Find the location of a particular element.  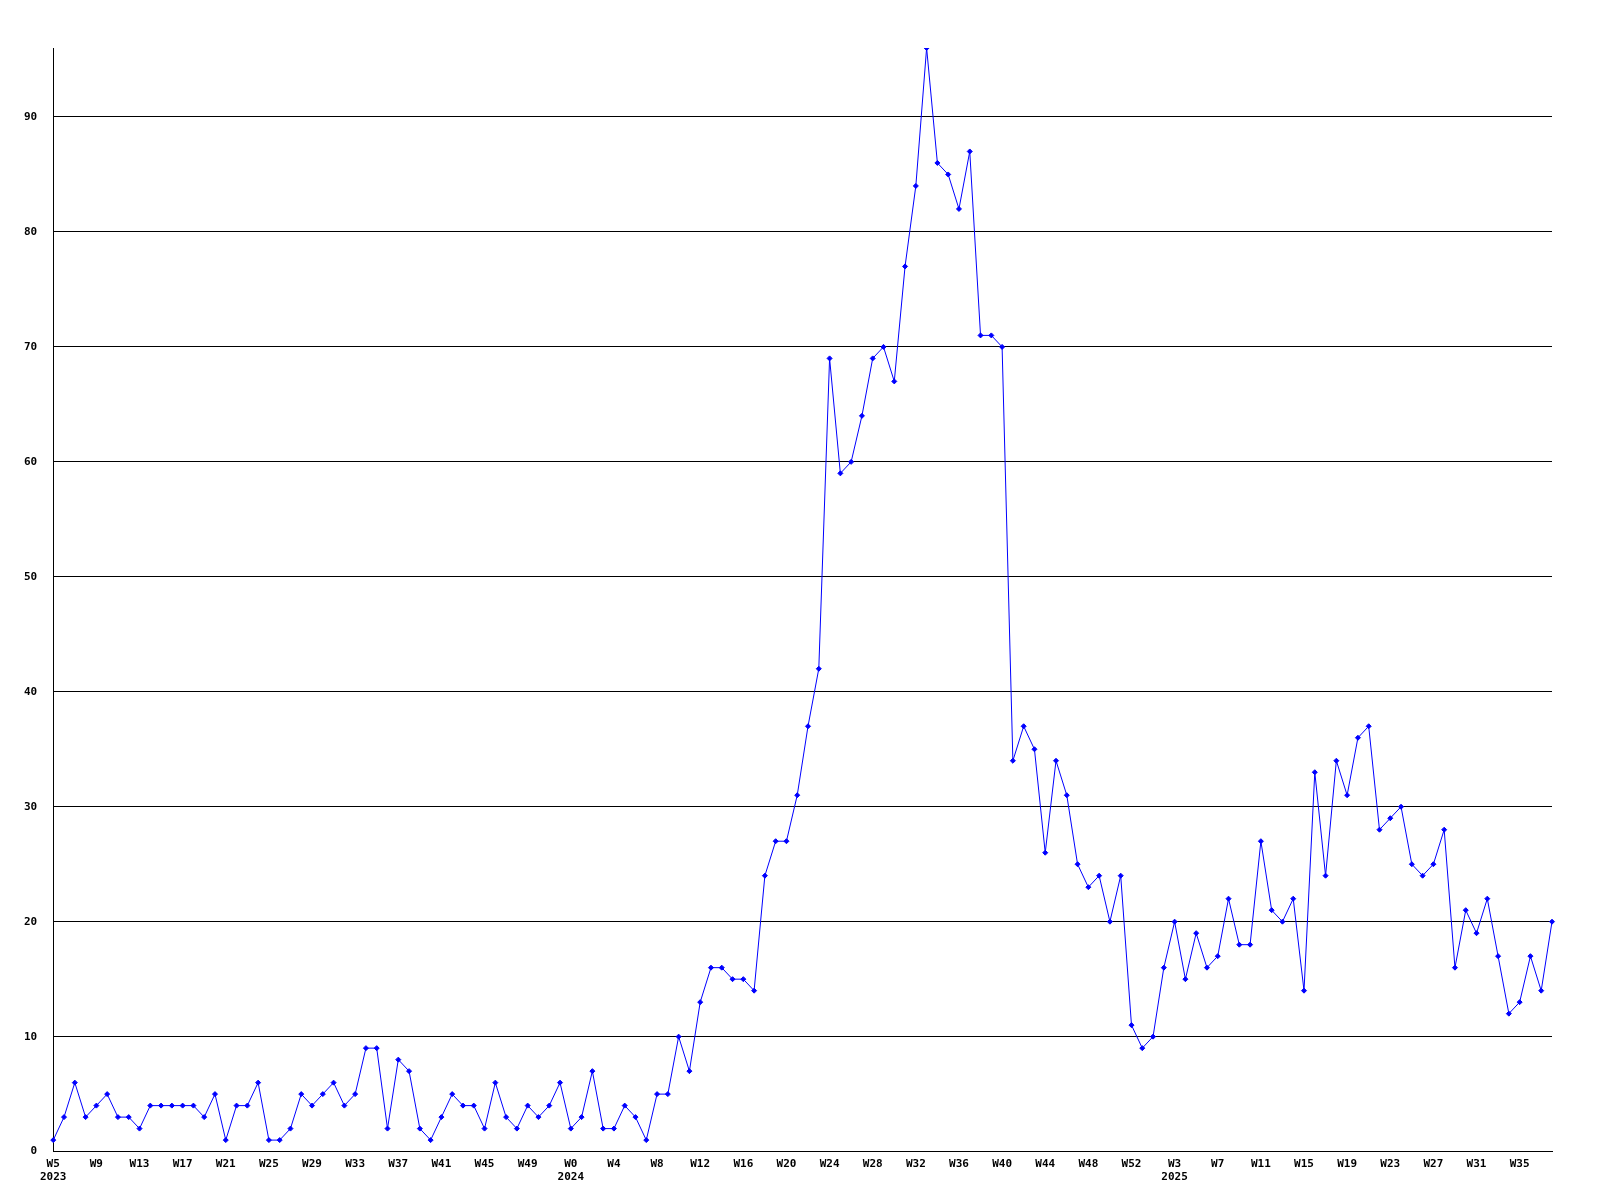

x-tick-label: W24 is located at coordinates (829, 1164).